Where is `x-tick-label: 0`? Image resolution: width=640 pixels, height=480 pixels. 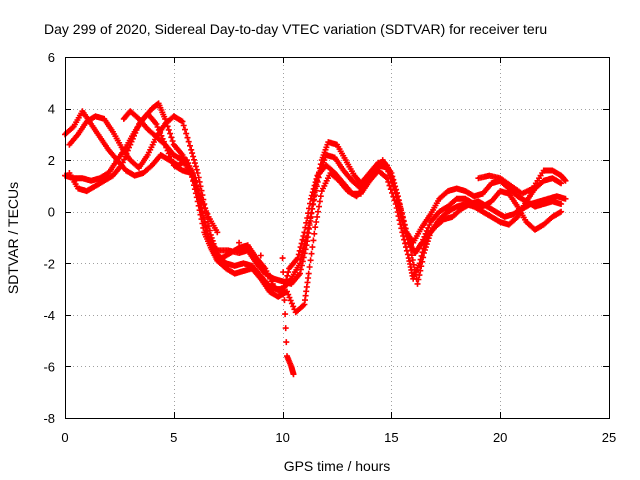 x-tick-label: 0 is located at coordinates (64, 437).